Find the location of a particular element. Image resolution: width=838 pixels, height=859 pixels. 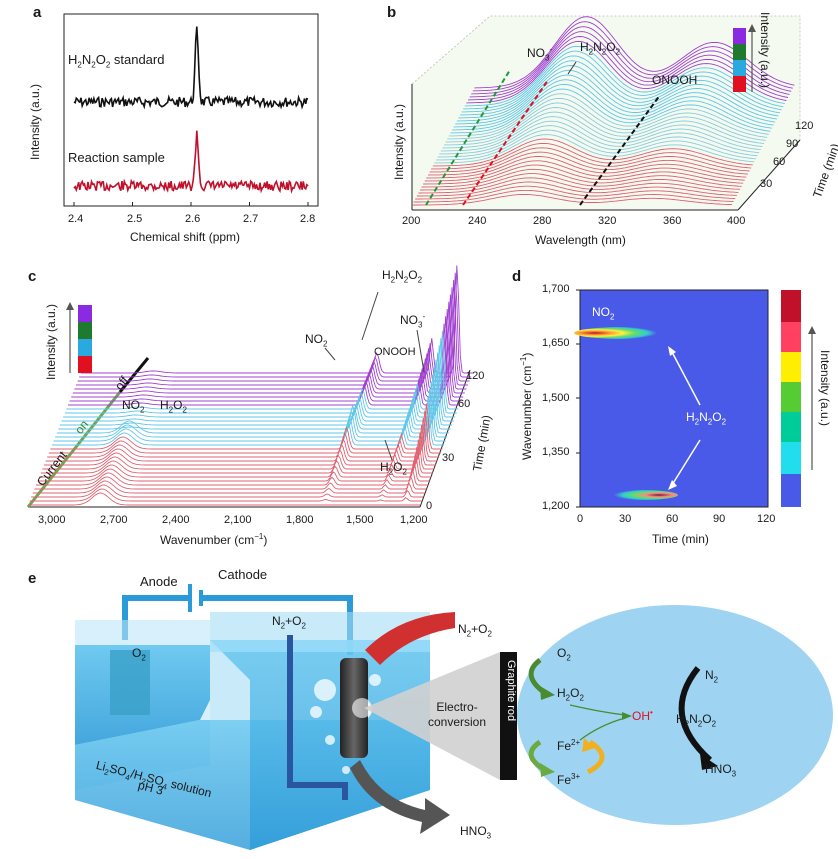

chart-d-xtick: 0 is located at coordinates (580, 519).